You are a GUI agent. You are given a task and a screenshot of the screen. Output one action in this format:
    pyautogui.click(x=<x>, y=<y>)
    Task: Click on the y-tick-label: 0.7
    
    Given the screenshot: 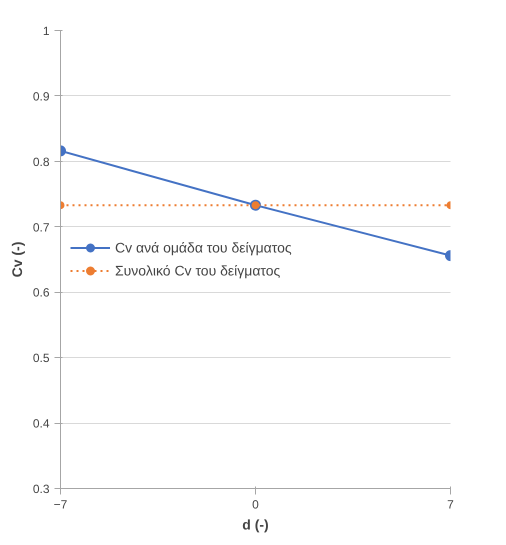 What is the action you would take?
    pyautogui.click(x=41, y=227)
    